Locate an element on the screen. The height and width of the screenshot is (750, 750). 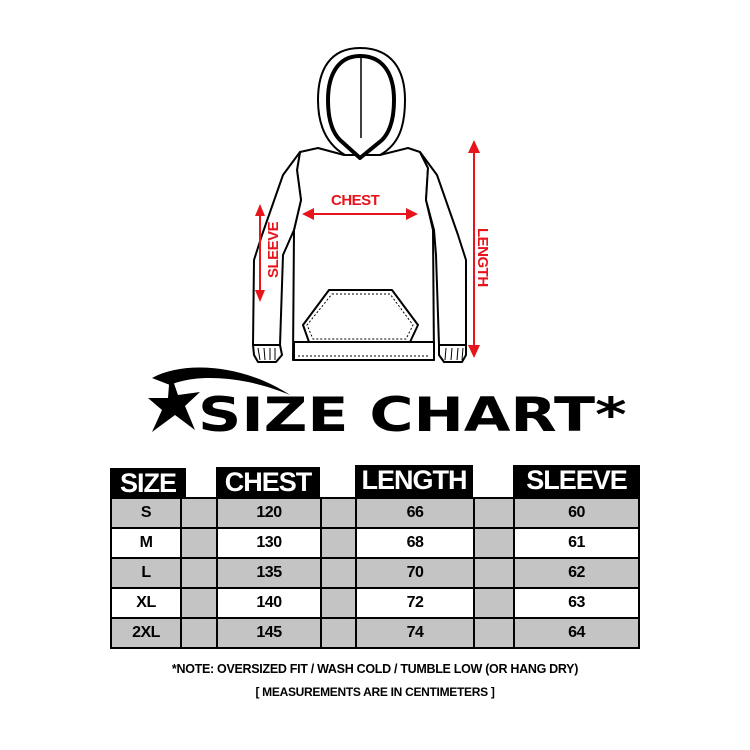
table-cell-chest: 145 is located at coordinates (269, 633).